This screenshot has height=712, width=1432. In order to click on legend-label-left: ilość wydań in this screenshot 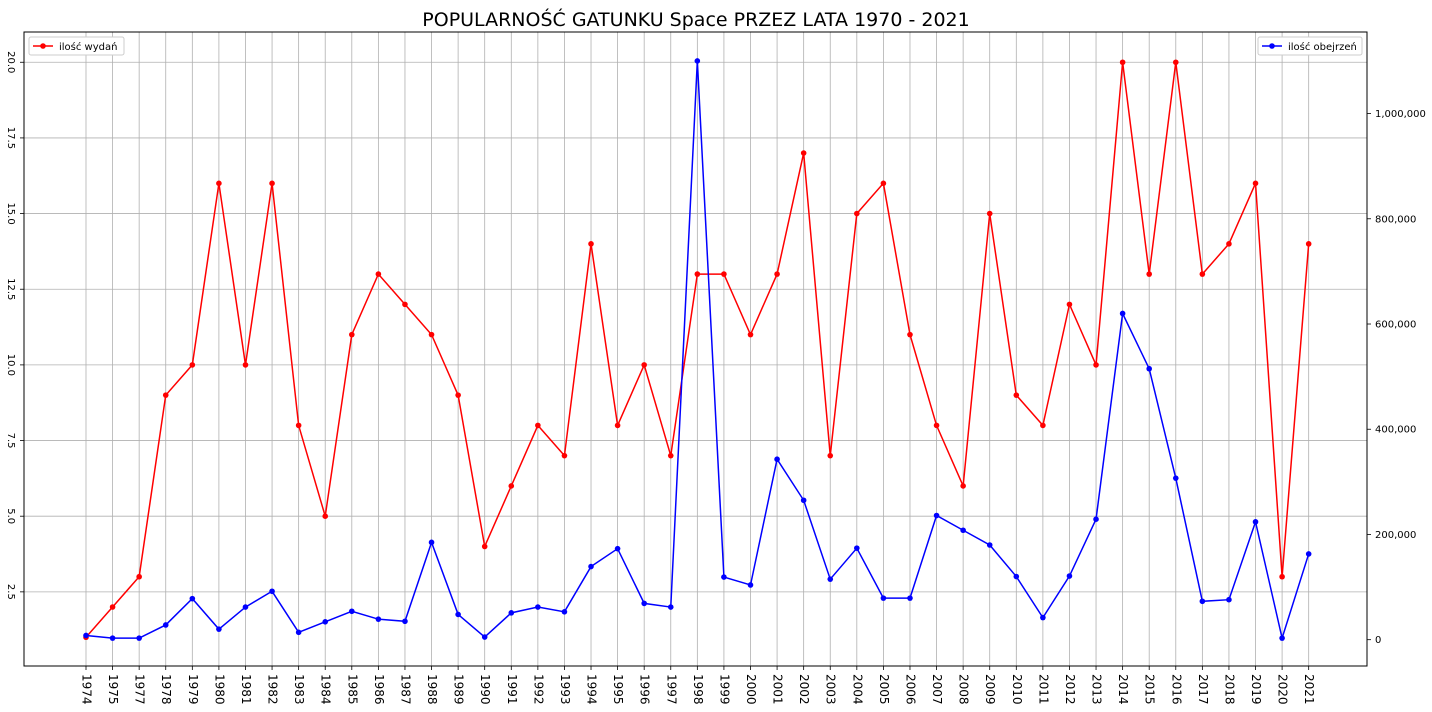, I will do `click(88, 47)`.